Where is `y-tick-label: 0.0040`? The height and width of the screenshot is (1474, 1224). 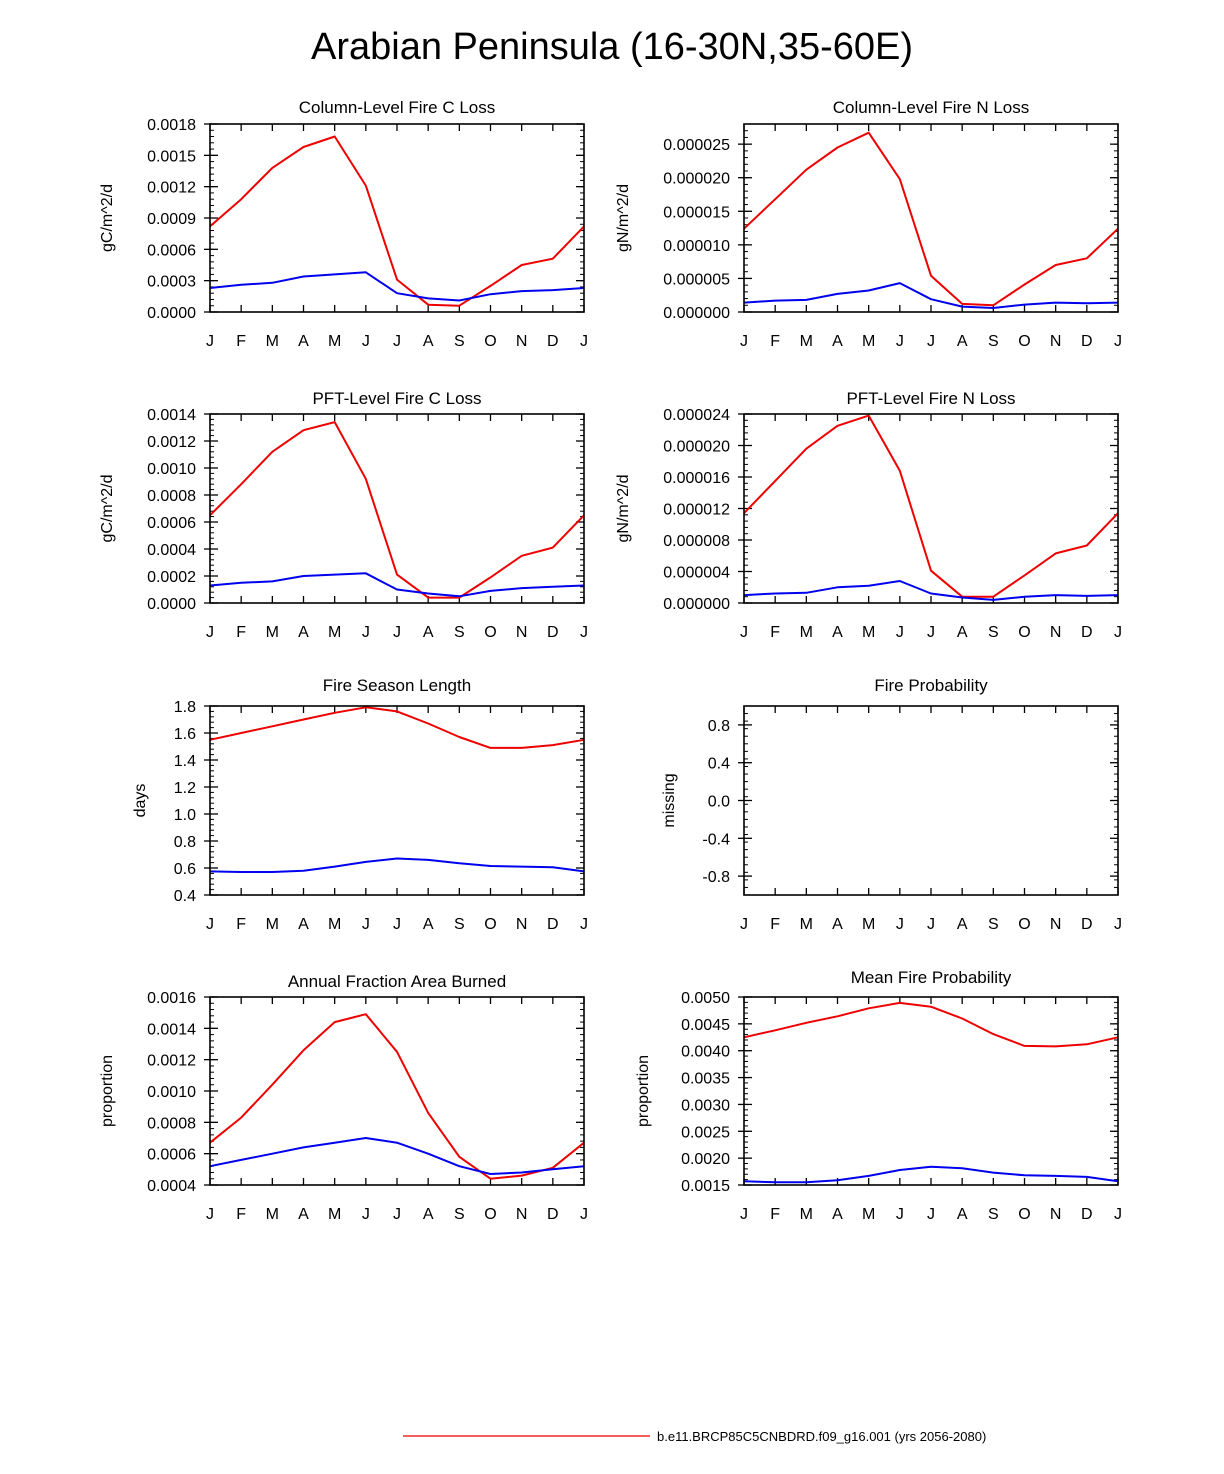 y-tick-label: 0.0040 is located at coordinates (705, 1052).